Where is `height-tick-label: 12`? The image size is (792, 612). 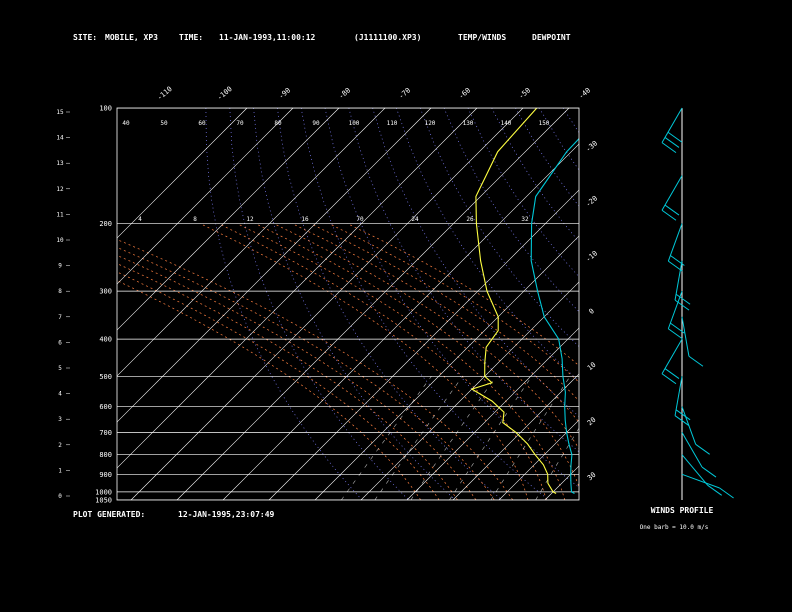 height-tick-label: 12 is located at coordinates (60, 189).